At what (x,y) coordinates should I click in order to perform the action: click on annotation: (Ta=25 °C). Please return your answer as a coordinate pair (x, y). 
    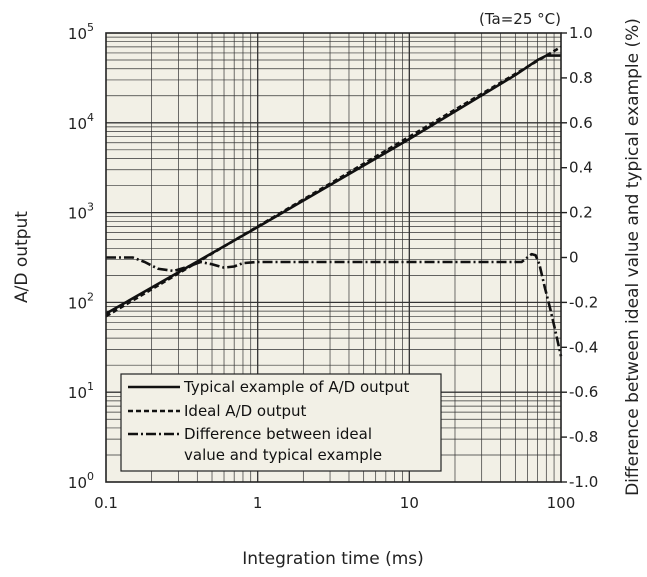
    Looking at the image, I should click on (520, 19).